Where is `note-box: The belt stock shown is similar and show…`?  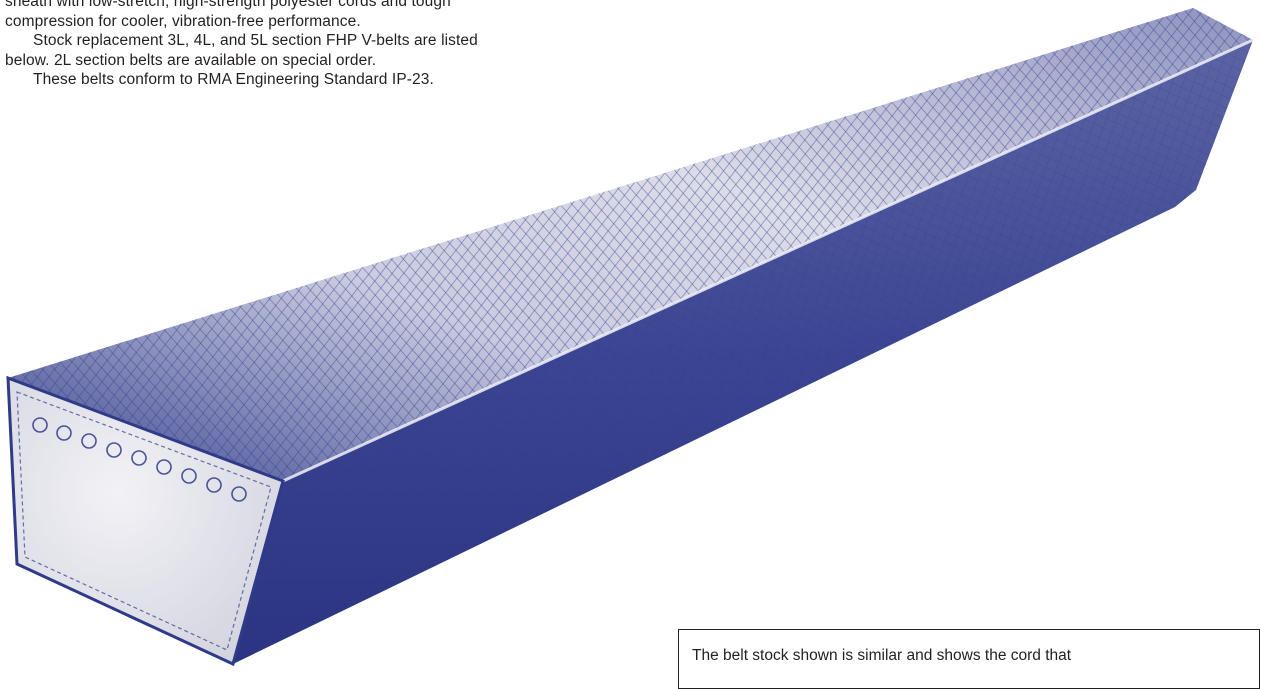 note-box: The belt stock shown is similar and show… is located at coordinates (969, 659).